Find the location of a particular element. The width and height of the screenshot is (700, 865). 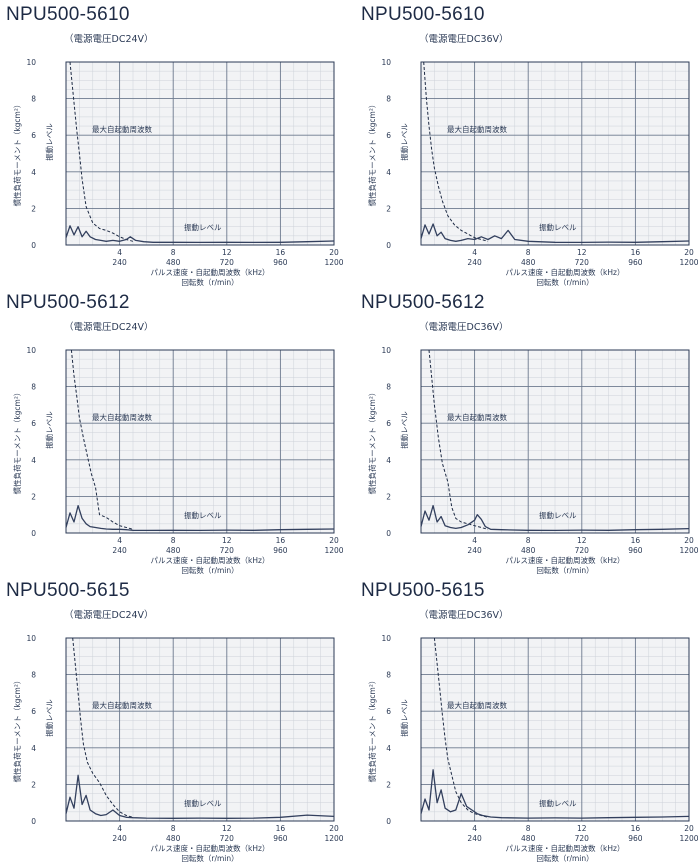

panel-title: NPU500-5610 is located at coordinates (68, 14).